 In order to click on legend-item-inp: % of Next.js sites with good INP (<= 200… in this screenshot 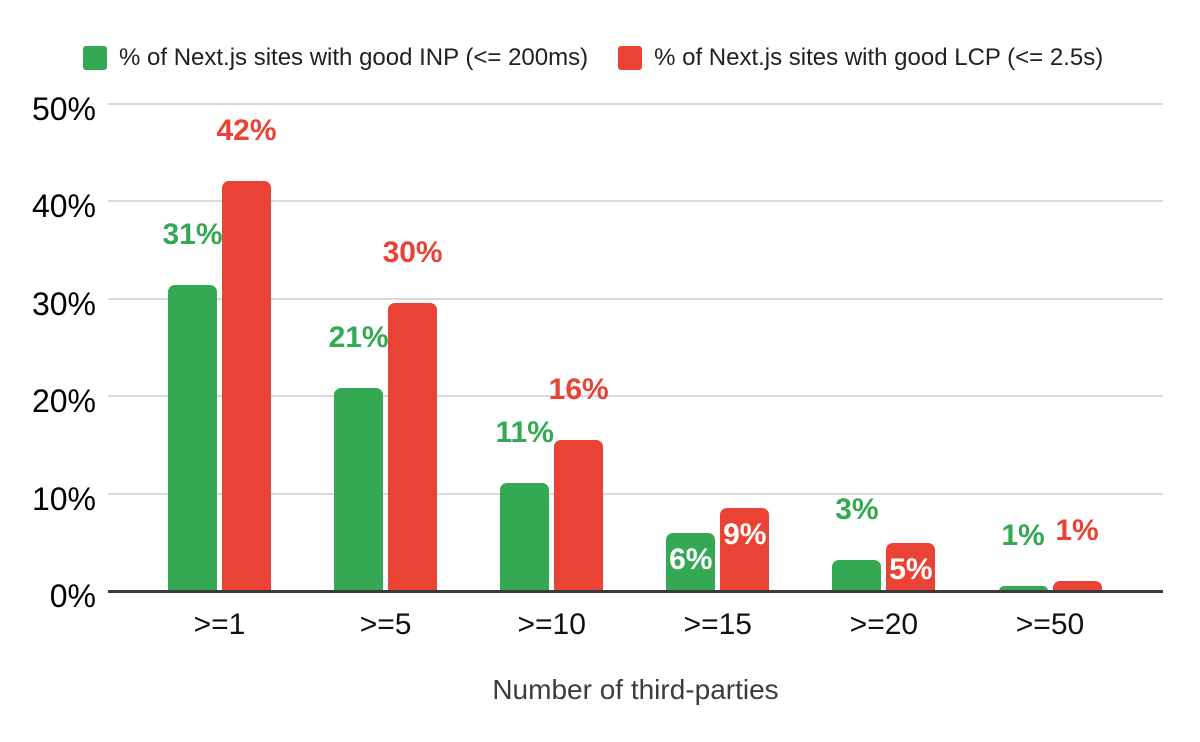, I will do `click(335, 58)`.